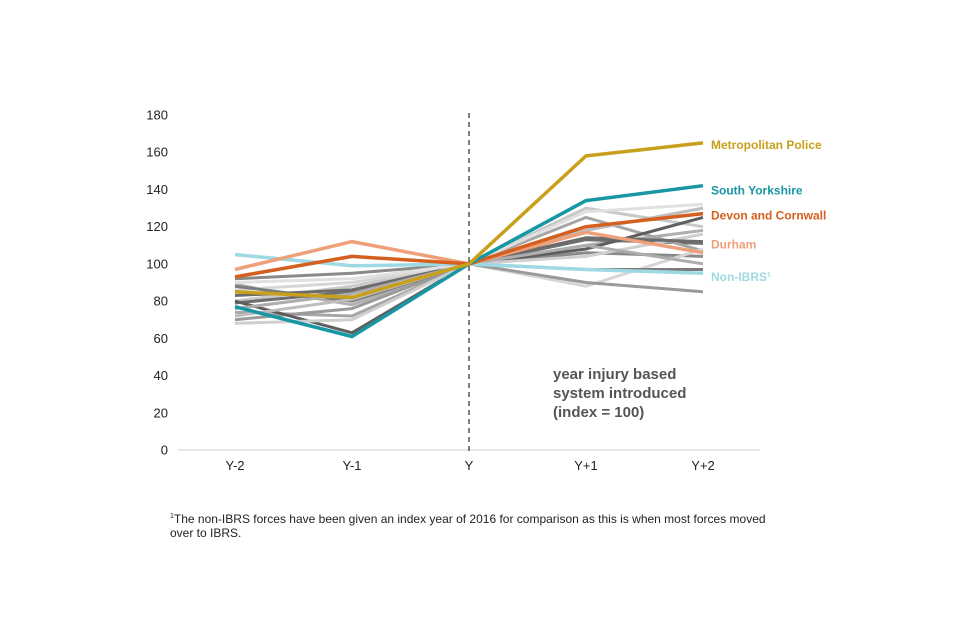  What do you see at coordinates (598, 412) in the screenshot?
I see `annotation-line-3: (index = 100)` at bounding box center [598, 412].